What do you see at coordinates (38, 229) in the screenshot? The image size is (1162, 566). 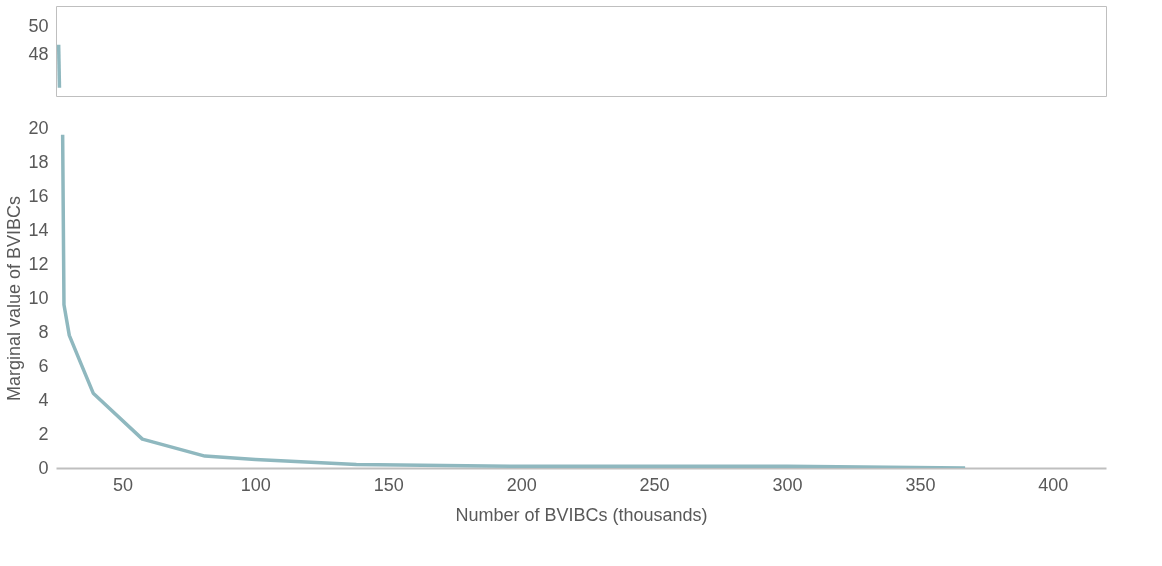 I see `y-tick-label: 14` at bounding box center [38, 229].